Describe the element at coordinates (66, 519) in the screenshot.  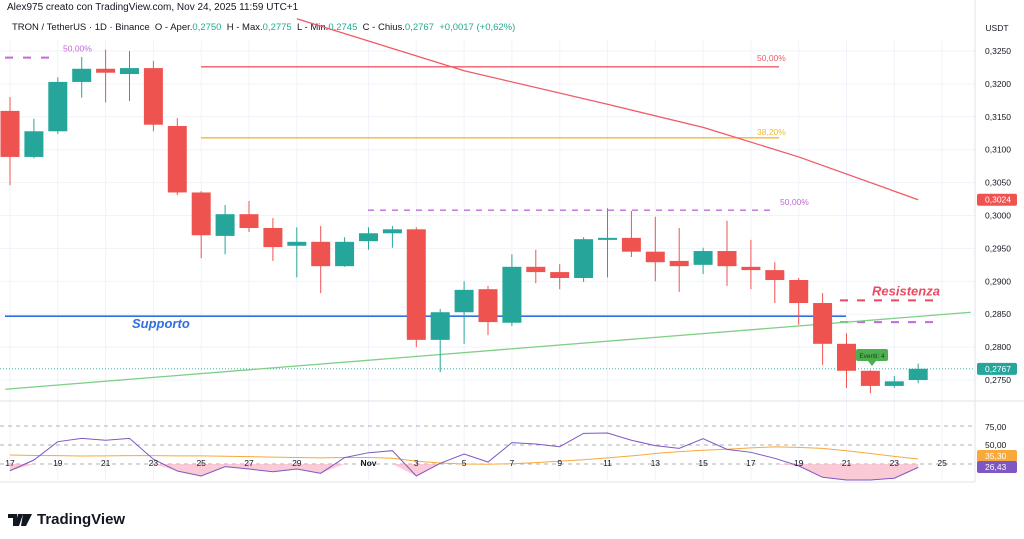
I see `tradingview-logo: TradingView` at that location.